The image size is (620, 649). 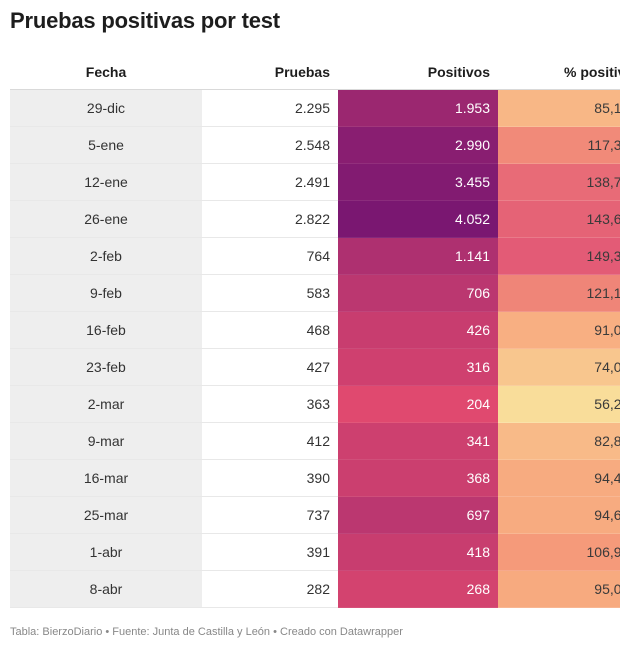 I want to click on cell-pruebas: 468, so click(x=270, y=330).